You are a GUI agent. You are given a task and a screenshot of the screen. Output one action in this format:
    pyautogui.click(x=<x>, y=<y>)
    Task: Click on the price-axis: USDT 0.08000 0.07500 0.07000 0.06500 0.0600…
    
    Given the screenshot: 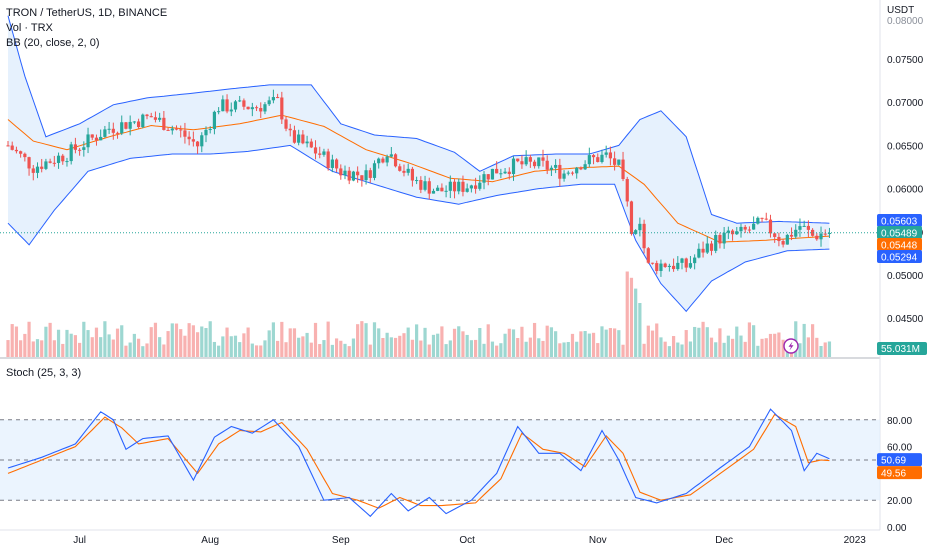 What is the action you would take?
    pyautogui.click(x=905, y=165)
    